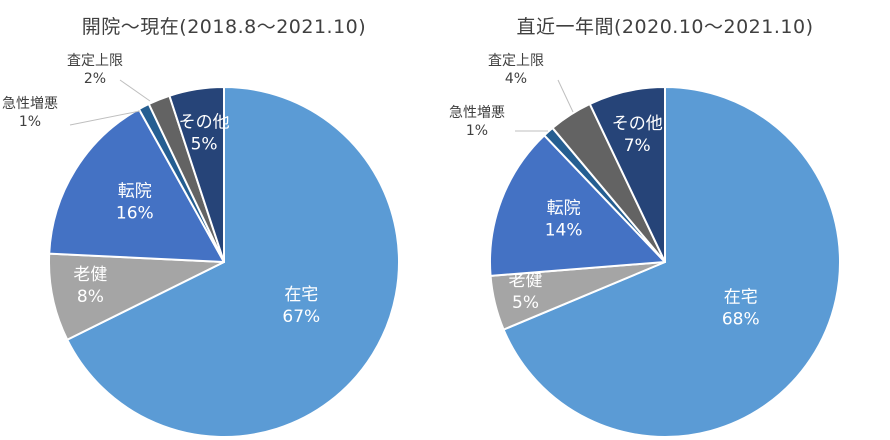 This screenshot has height=440, width=890. What do you see at coordinates (95, 79) in the screenshot?
I see `slice-percent-overall-4: 2%` at bounding box center [95, 79].